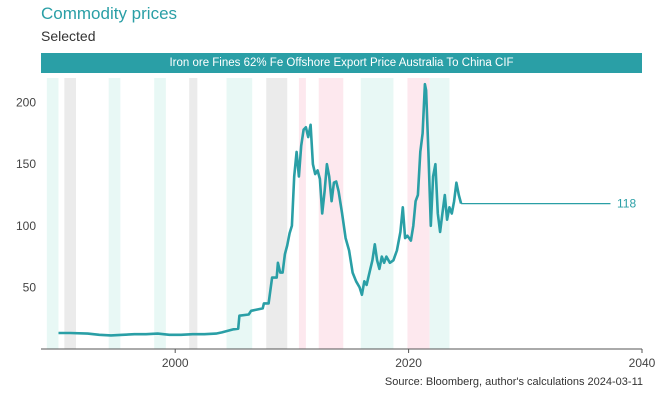  I want to click on y-tick-label: 50, so click(30, 287).